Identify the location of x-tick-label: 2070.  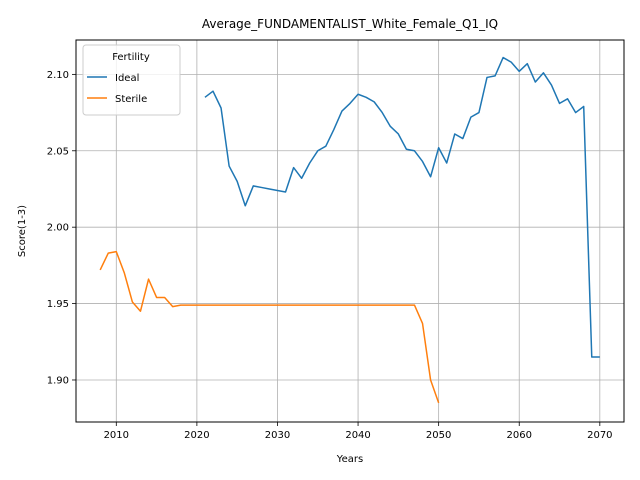
(599, 435).